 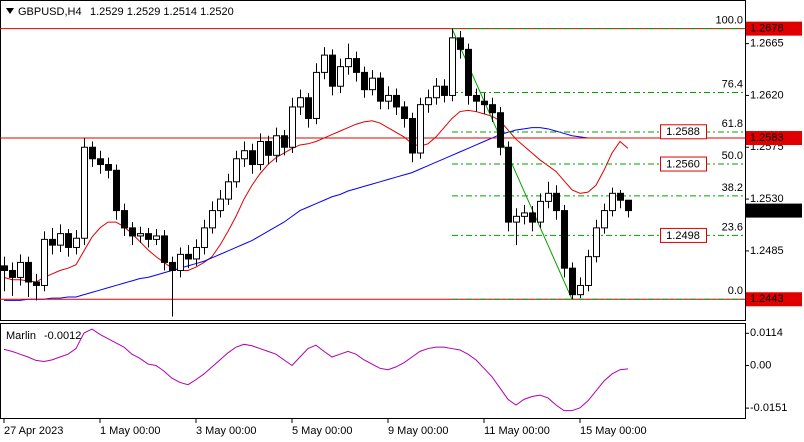 What do you see at coordinates (162, 12) in the screenshot?
I see `ohlc-header: 1.2529 1.2529 1.2514 1.2520` at bounding box center [162, 12].